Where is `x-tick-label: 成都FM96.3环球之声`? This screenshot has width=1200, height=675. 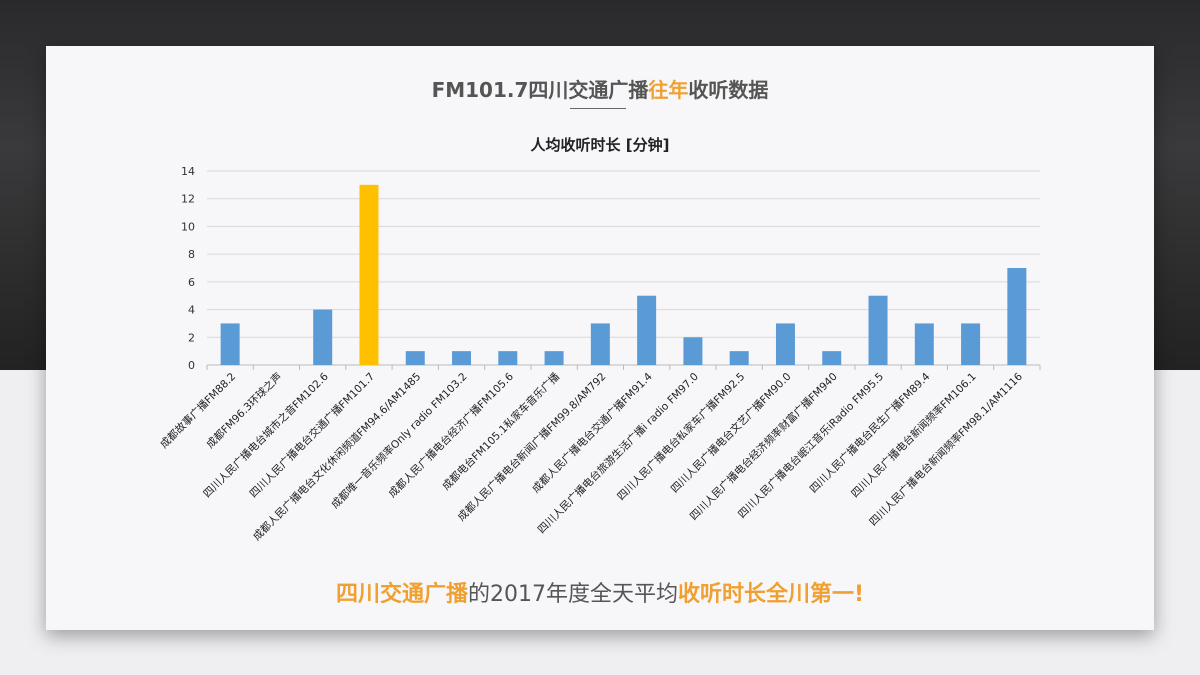 x-tick-label: 成都FM96.3环球之声 is located at coordinates (244, 410).